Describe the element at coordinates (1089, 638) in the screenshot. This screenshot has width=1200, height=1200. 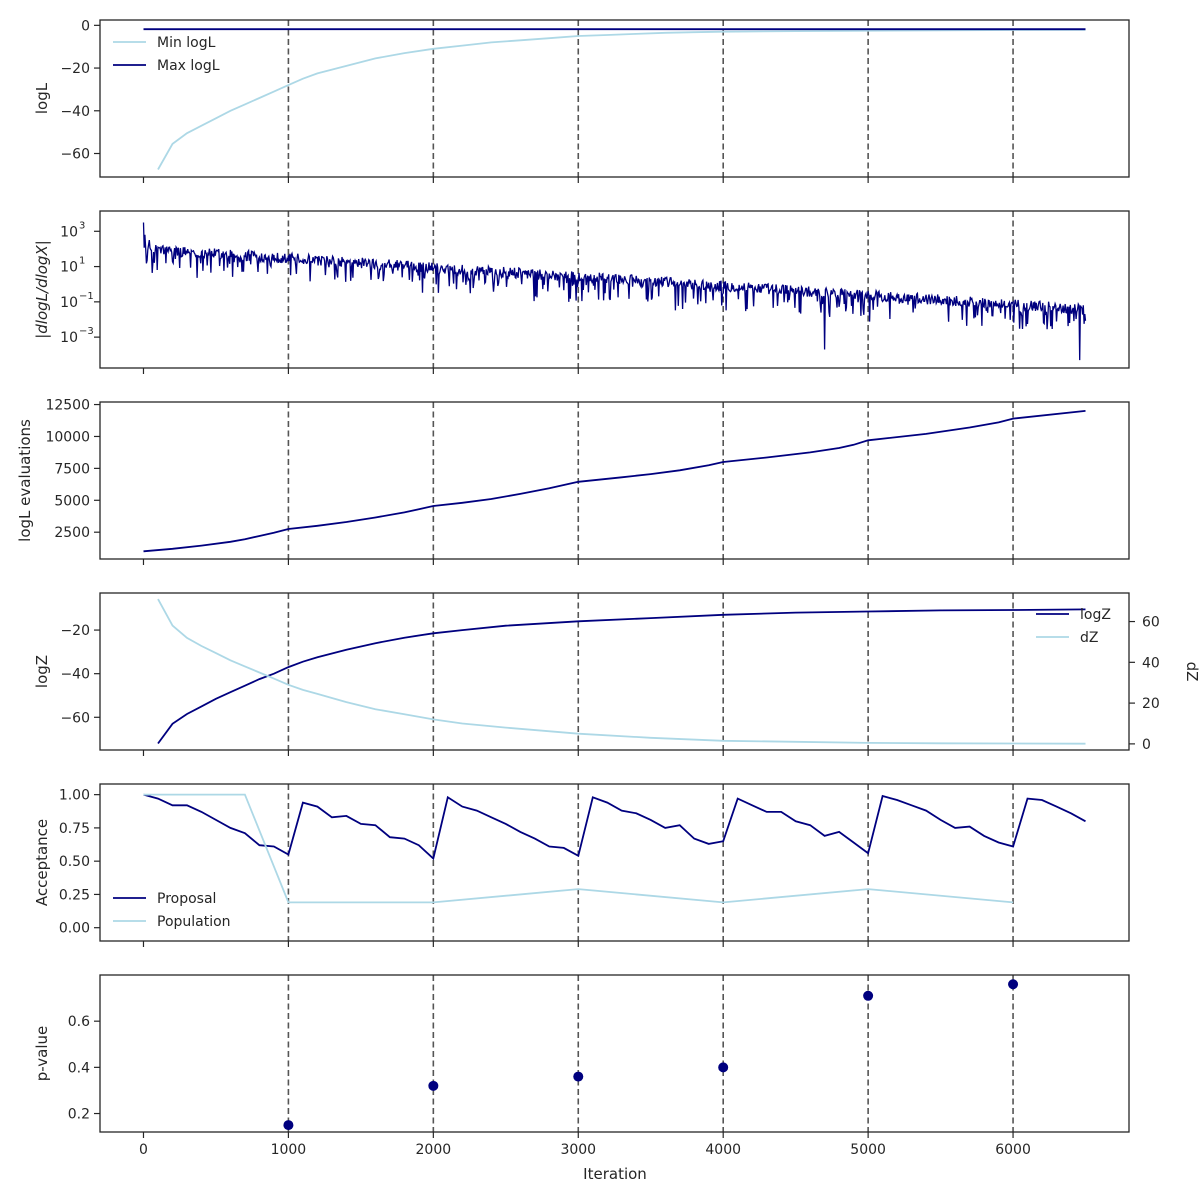
I see `legend-label: dZ` at that location.